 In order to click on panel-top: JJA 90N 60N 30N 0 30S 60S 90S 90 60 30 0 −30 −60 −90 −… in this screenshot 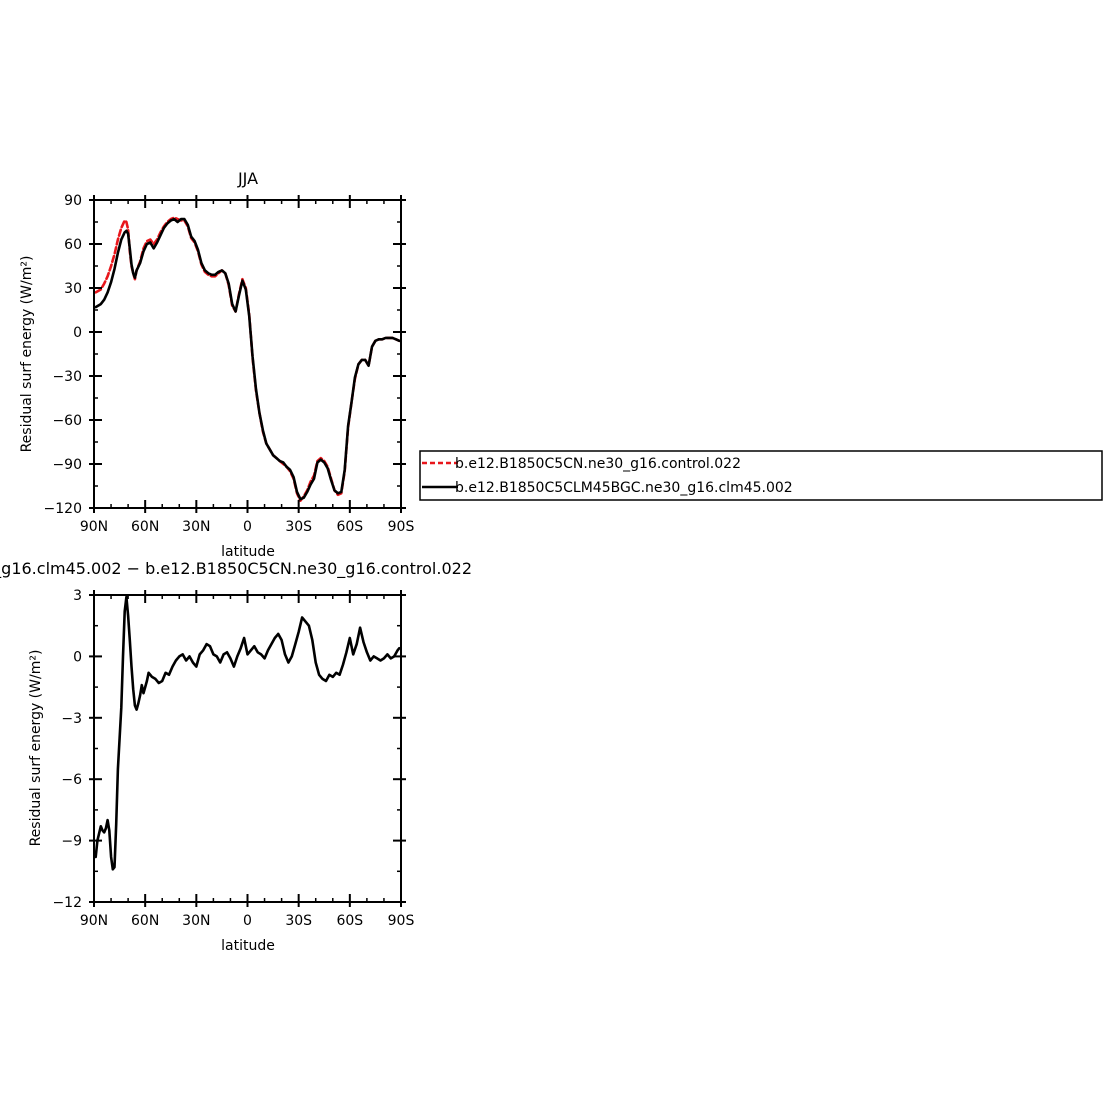, I will do `click(216, 364)`.